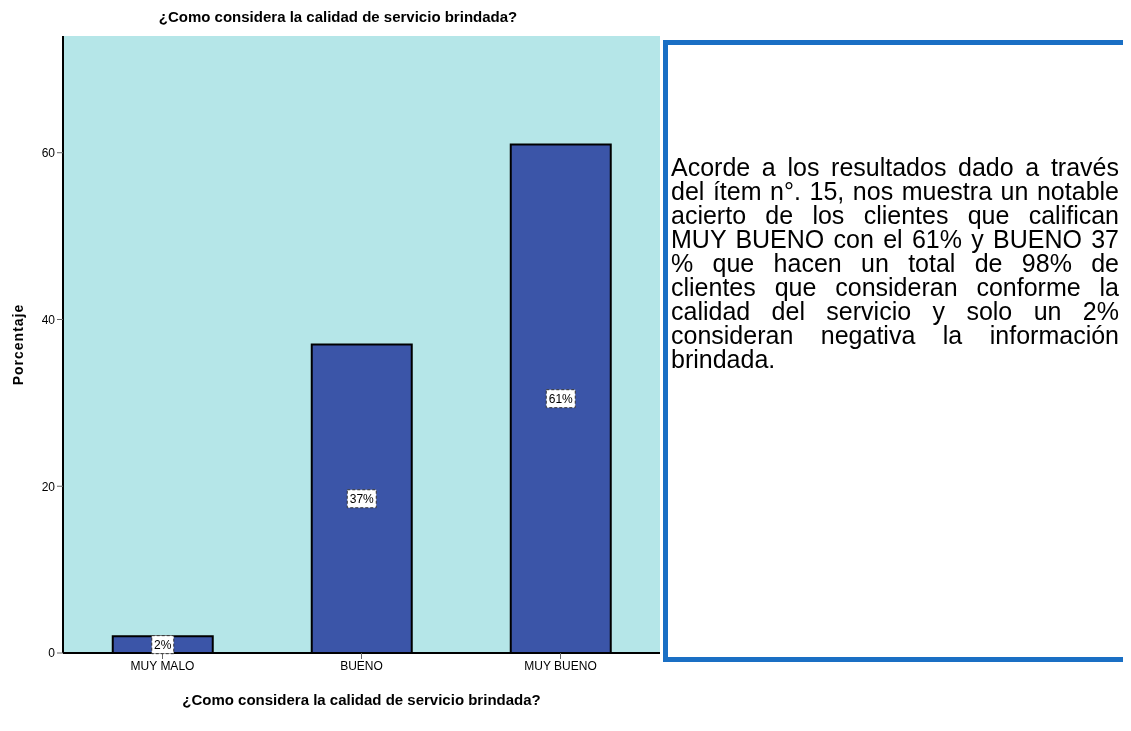 Image resolution: width=1131 pixels, height=731 pixels. I want to click on data-label: 2%, so click(163, 644).